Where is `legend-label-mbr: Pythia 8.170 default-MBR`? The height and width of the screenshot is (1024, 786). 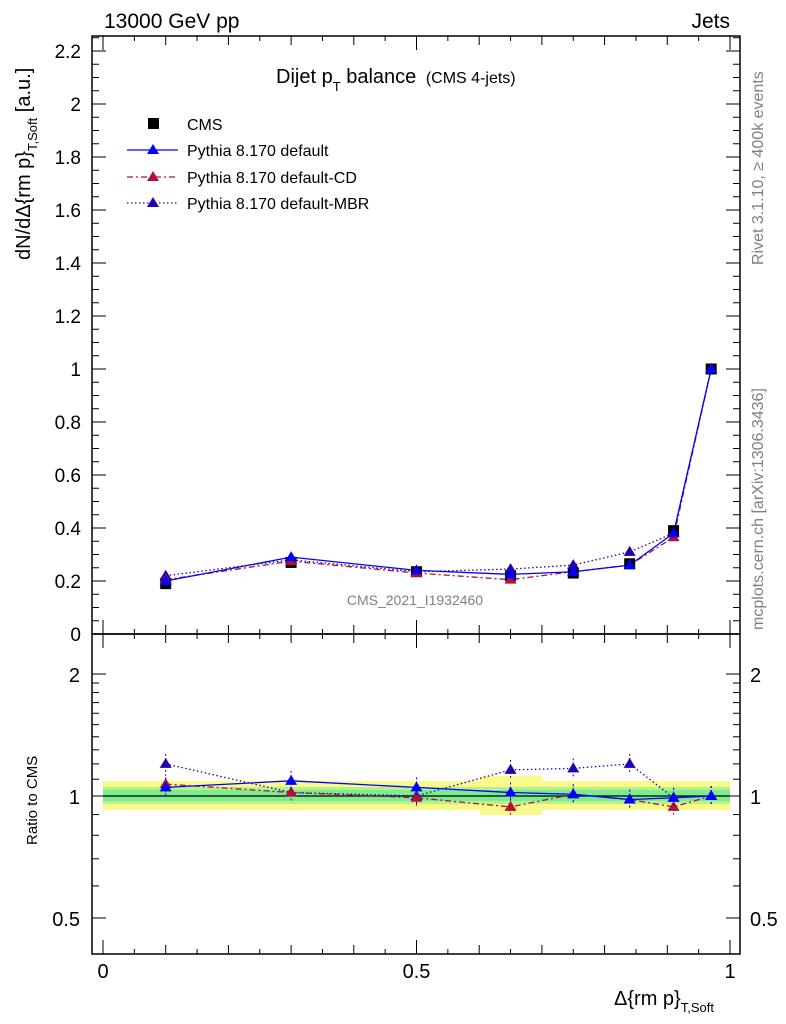 legend-label-mbr: Pythia 8.170 default-MBR is located at coordinates (278, 204).